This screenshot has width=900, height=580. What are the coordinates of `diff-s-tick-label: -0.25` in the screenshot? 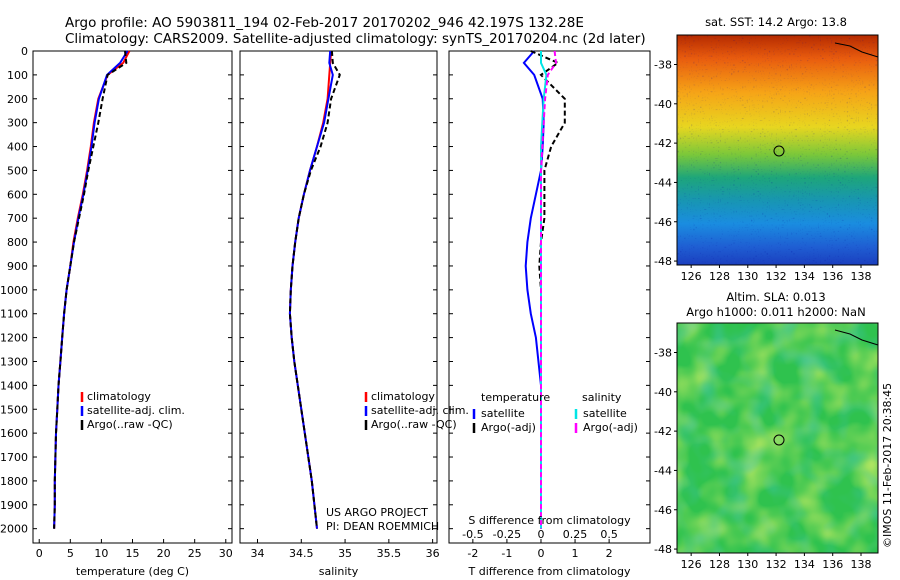 It's located at (507, 534).